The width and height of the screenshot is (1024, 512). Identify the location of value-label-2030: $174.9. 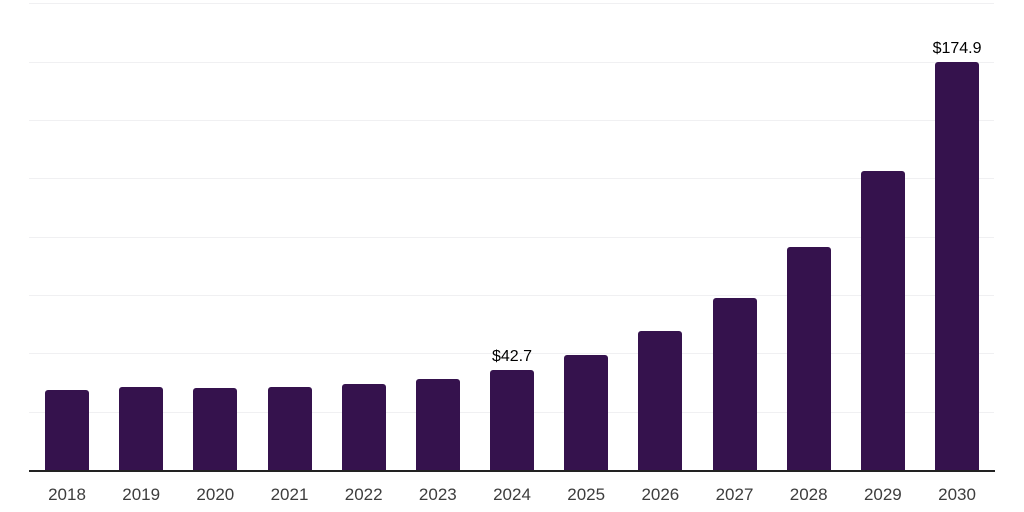
(957, 48).